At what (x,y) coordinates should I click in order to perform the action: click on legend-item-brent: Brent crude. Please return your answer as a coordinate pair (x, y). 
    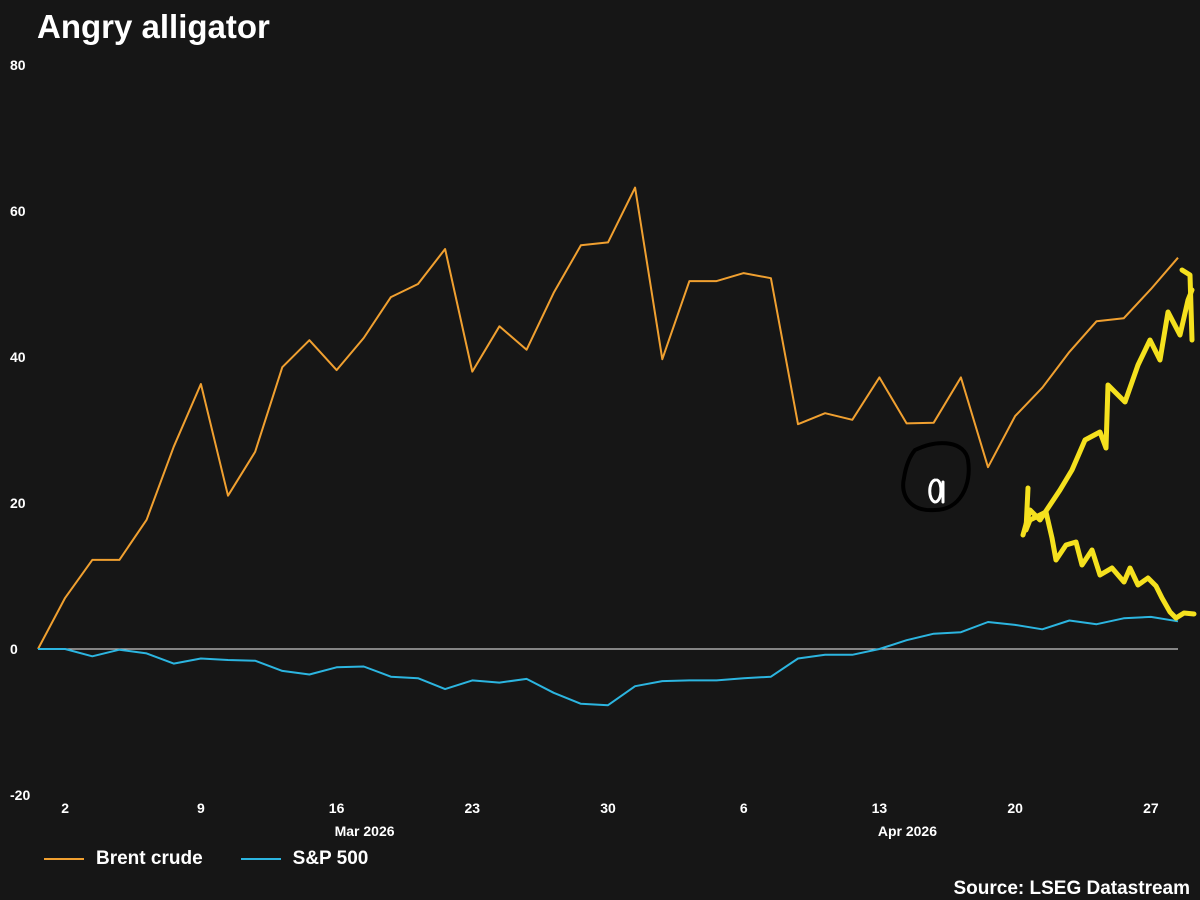
    Looking at the image, I should click on (123, 859).